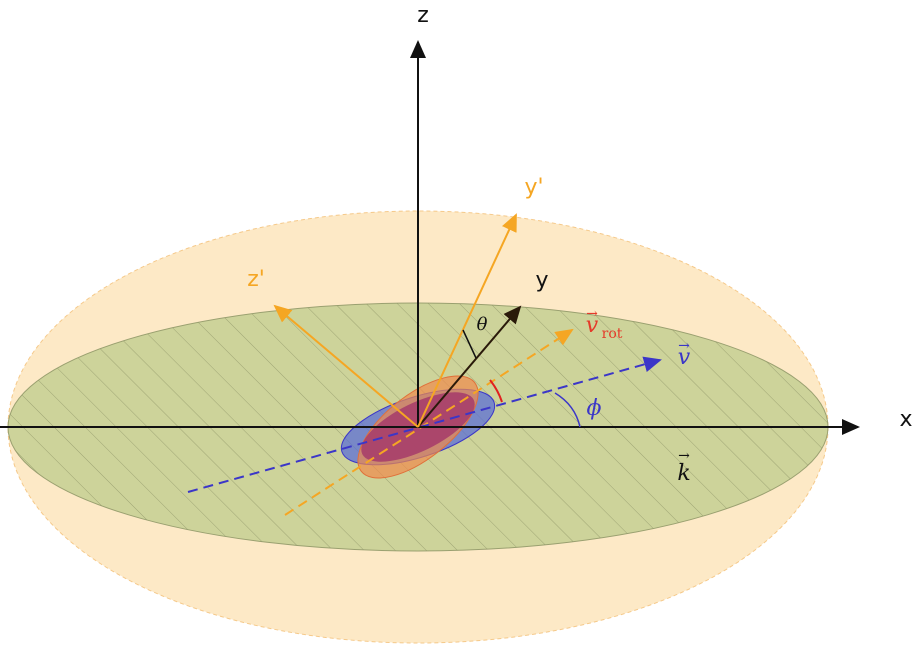  Describe the element at coordinates (482, 324) in the screenshot. I see `theta-label: θ` at that location.